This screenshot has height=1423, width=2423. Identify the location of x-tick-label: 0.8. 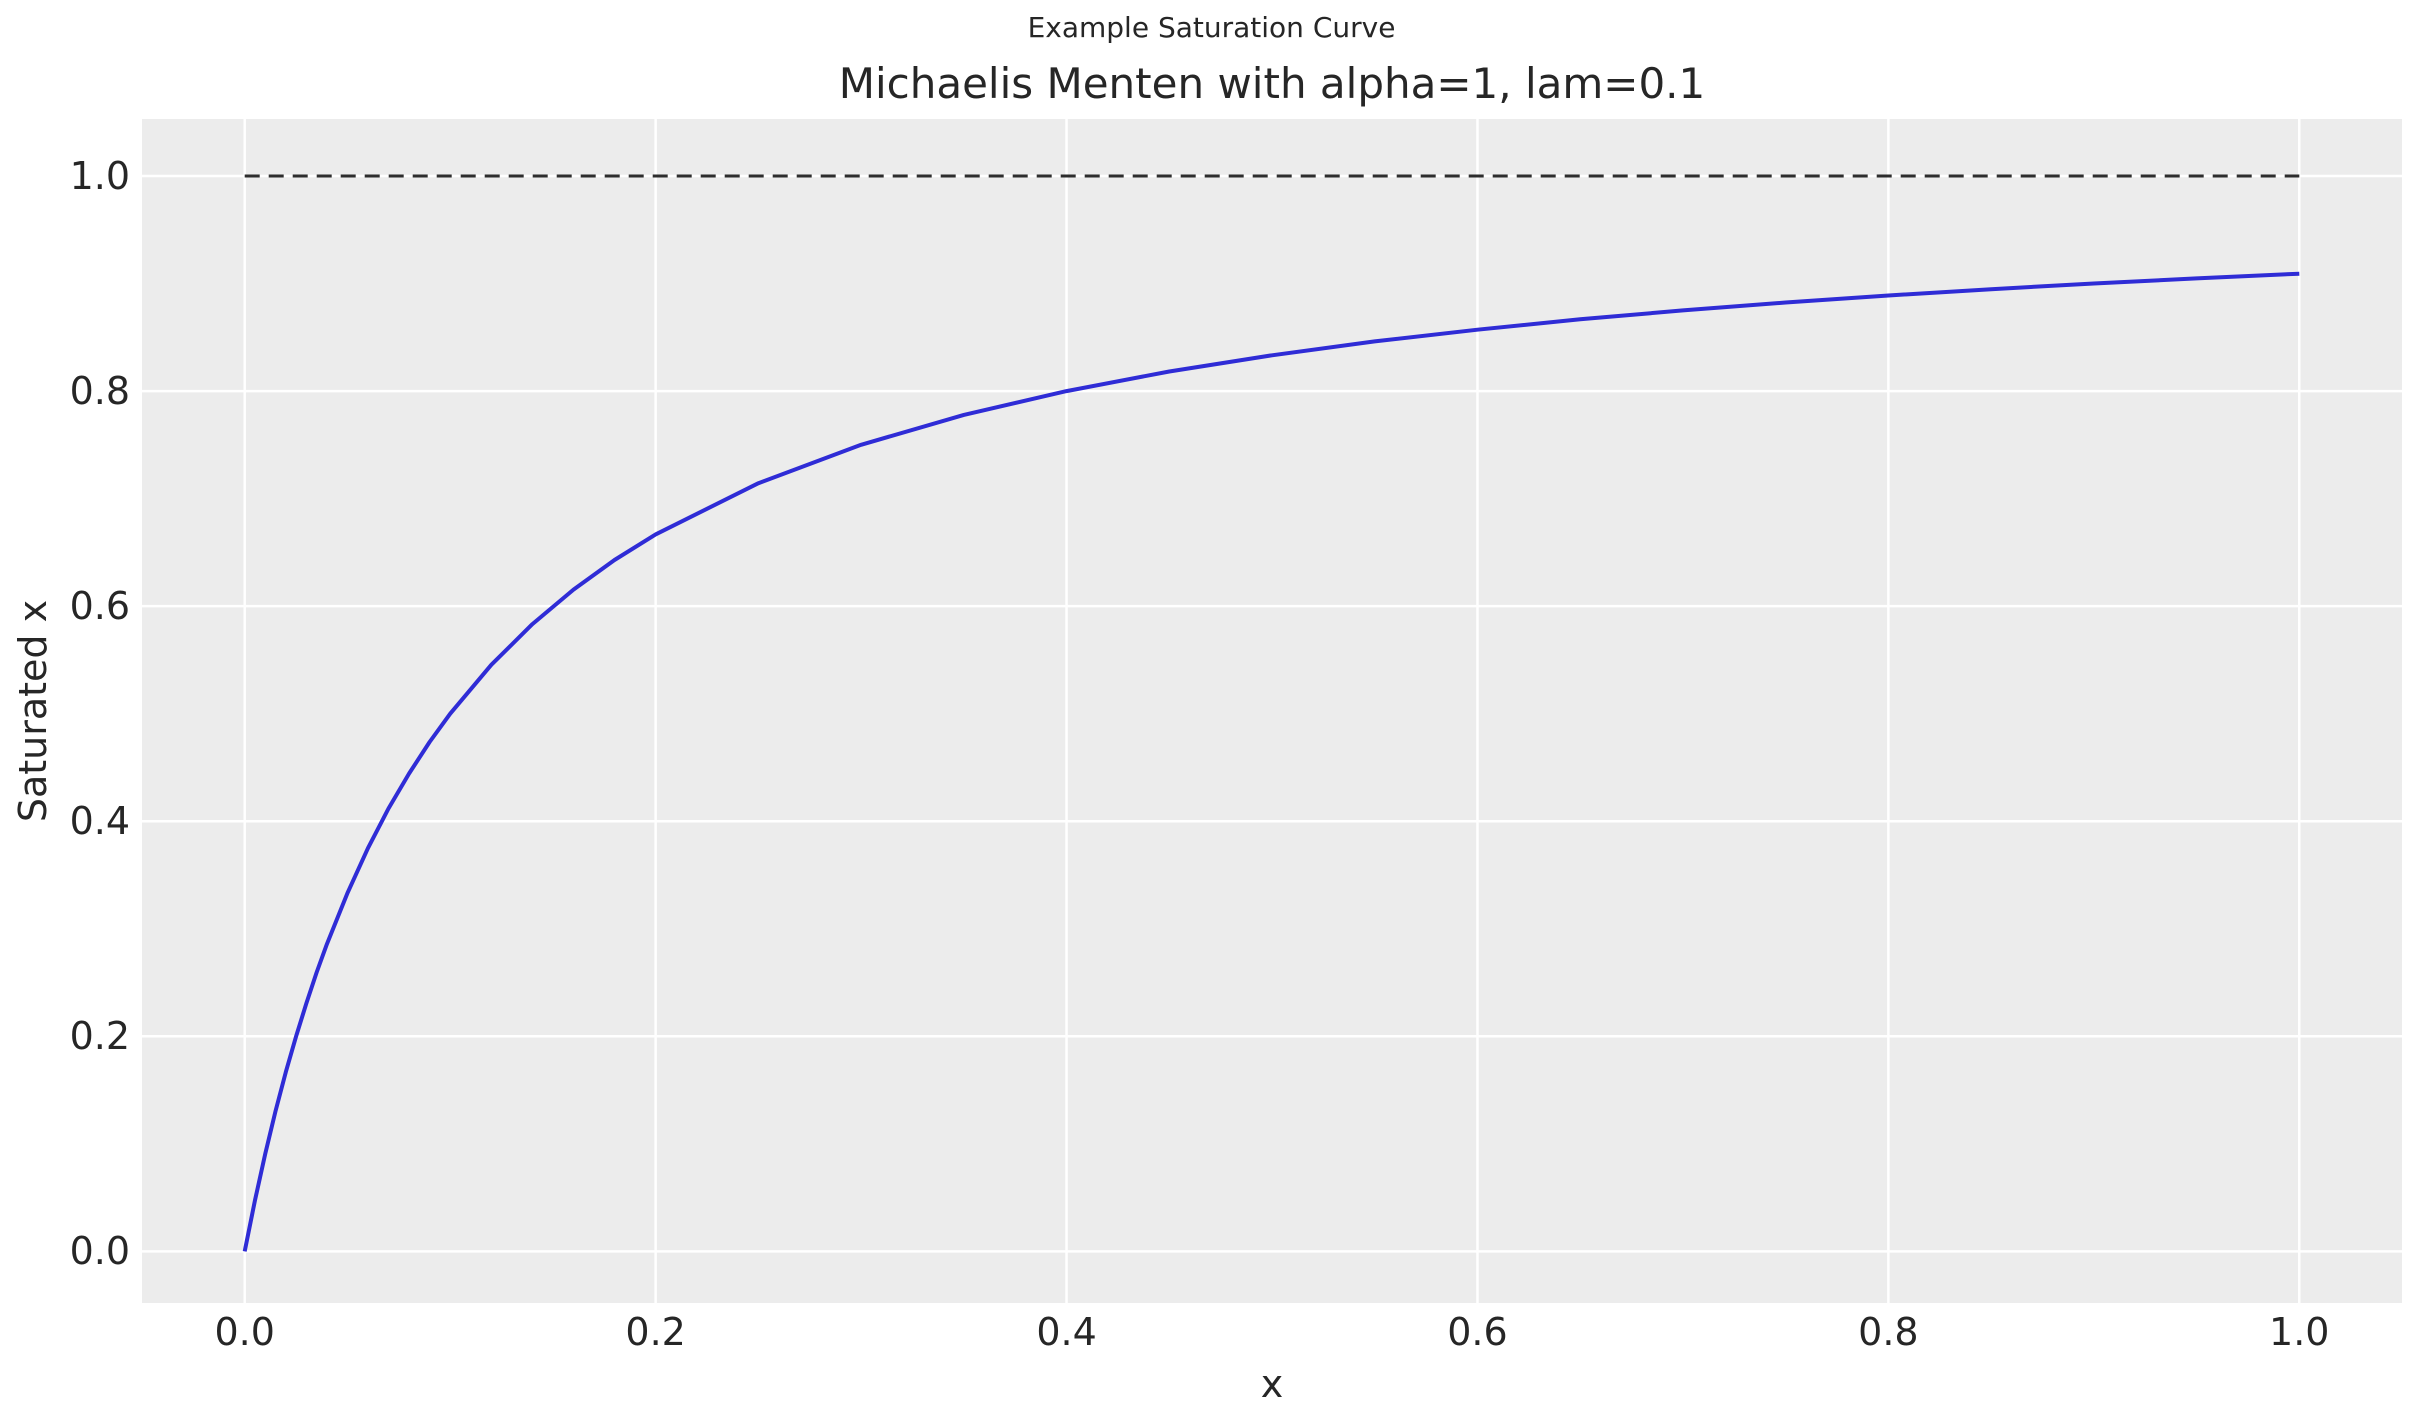
(1888, 1332).